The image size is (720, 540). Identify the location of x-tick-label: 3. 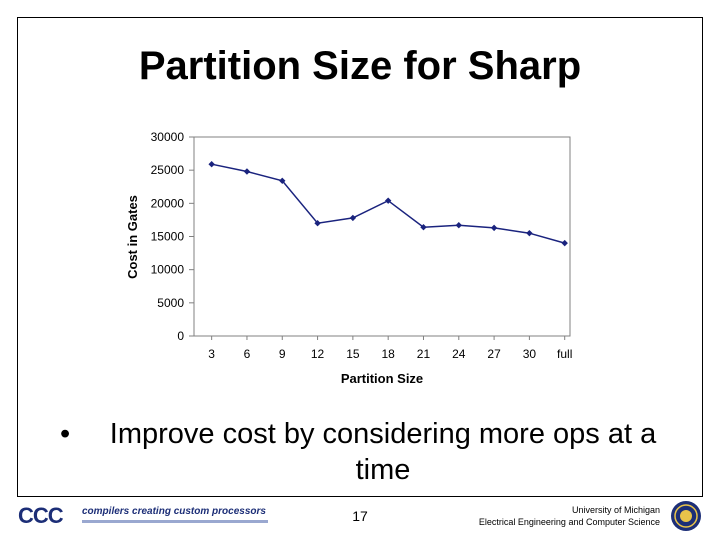
(211, 354).